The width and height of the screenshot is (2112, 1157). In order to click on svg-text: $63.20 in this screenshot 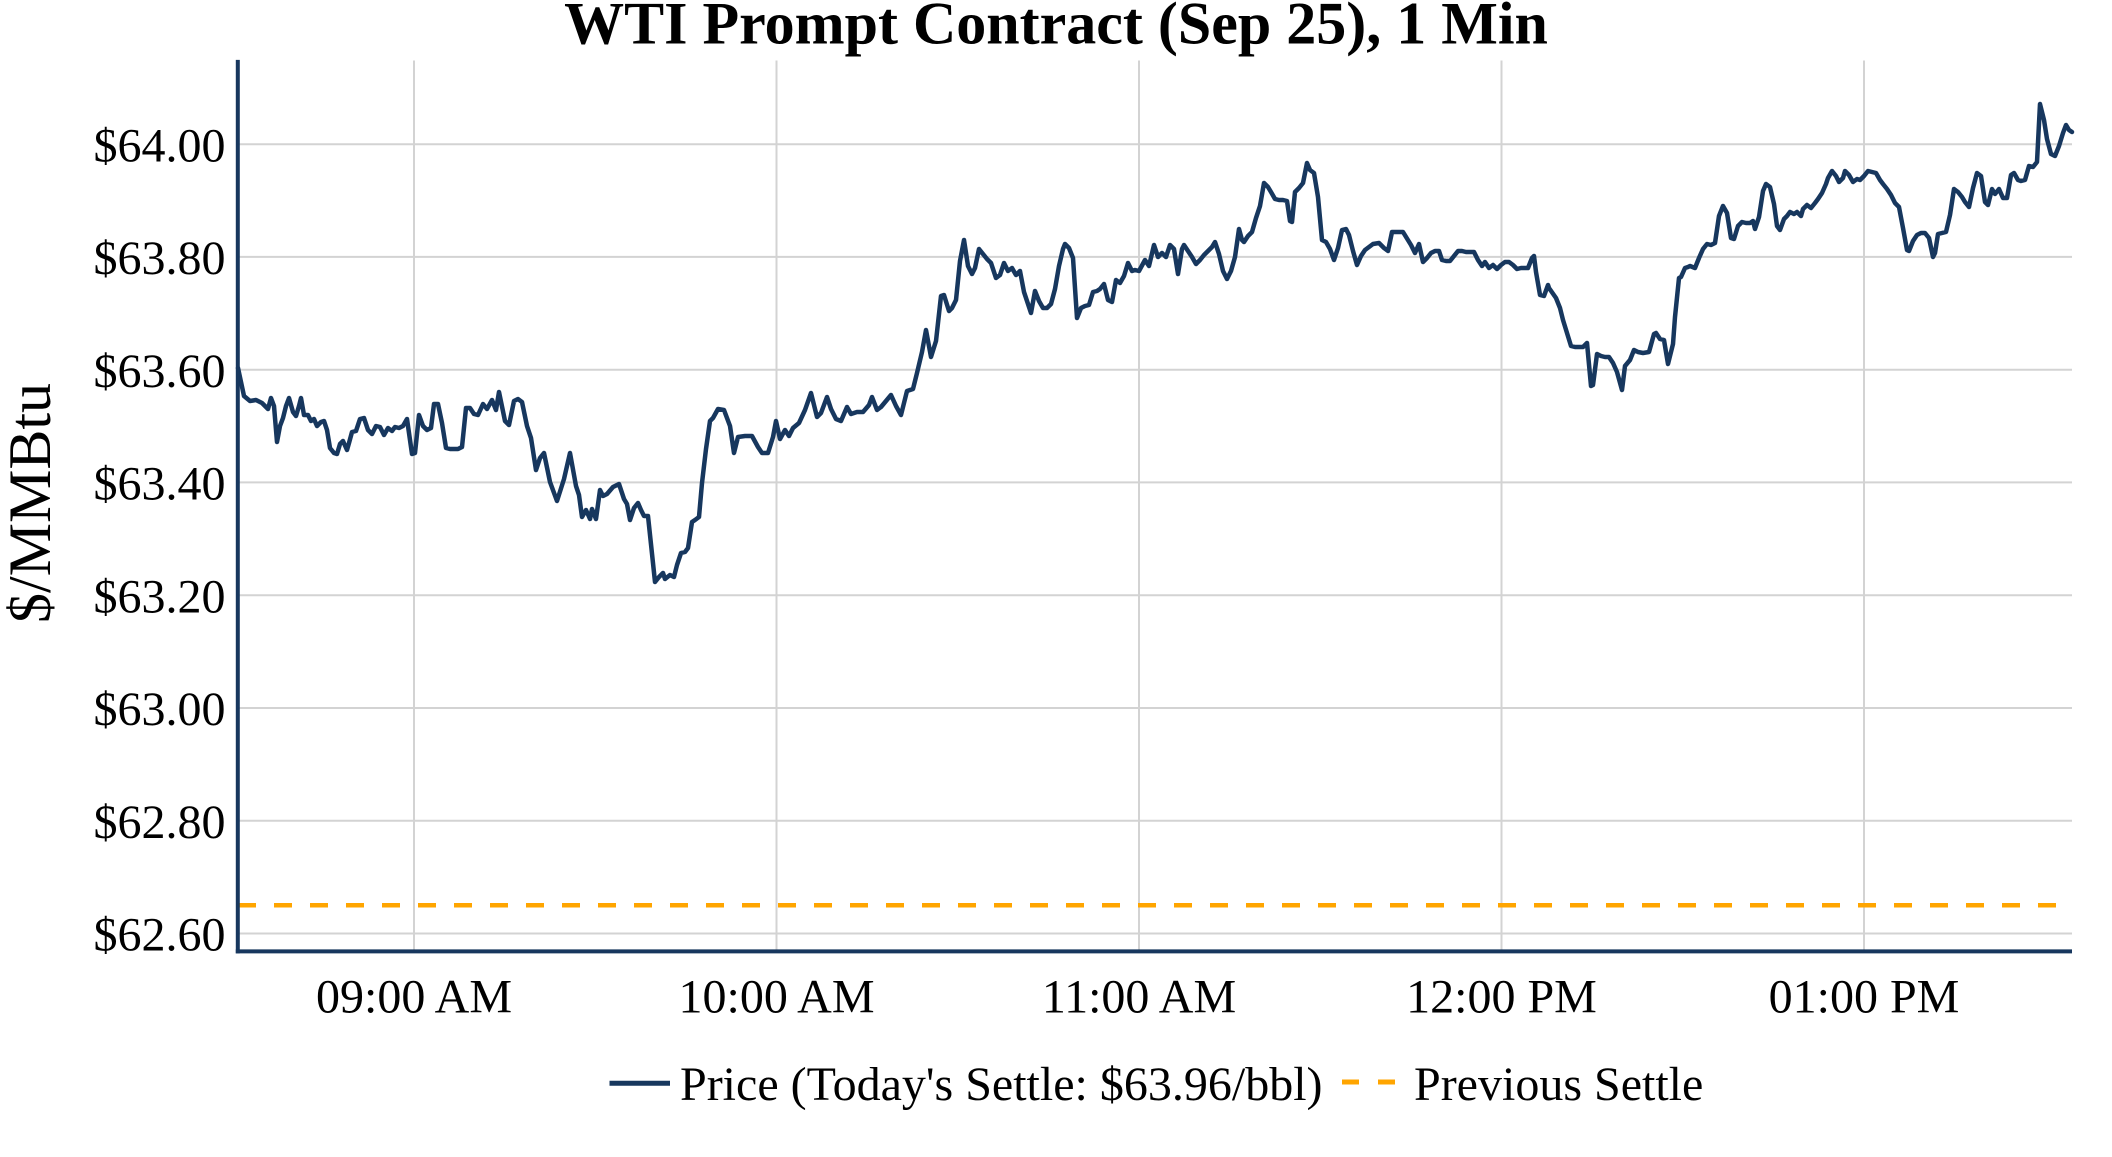, I will do `click(160, 596)`.